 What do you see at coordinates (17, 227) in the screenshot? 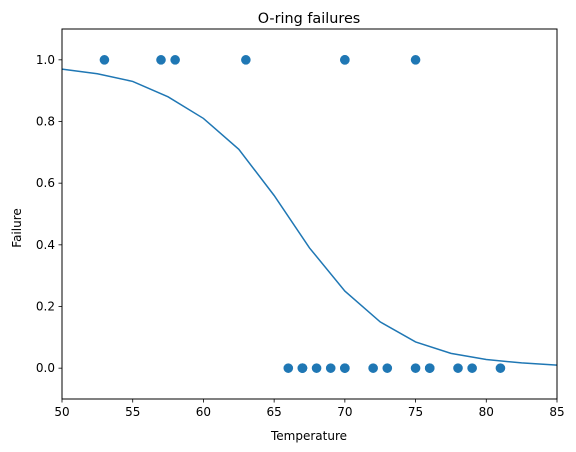
I see `y-axis-label: Failure` at bounding box center [17, 227].